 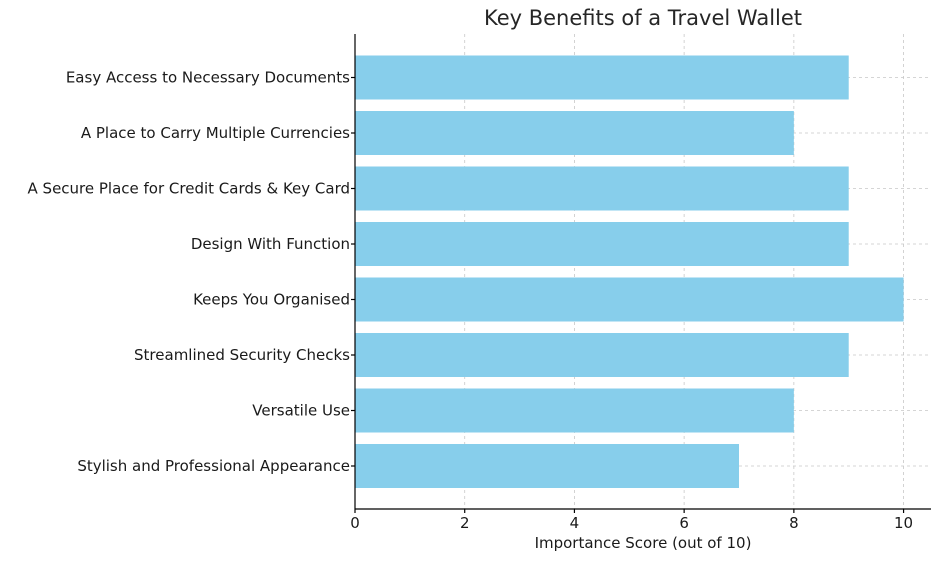 What do you see at coordinates (465, 523) in the screenshot?
I see `x-tick-label-1: 2` at bounding box center [465, 523].